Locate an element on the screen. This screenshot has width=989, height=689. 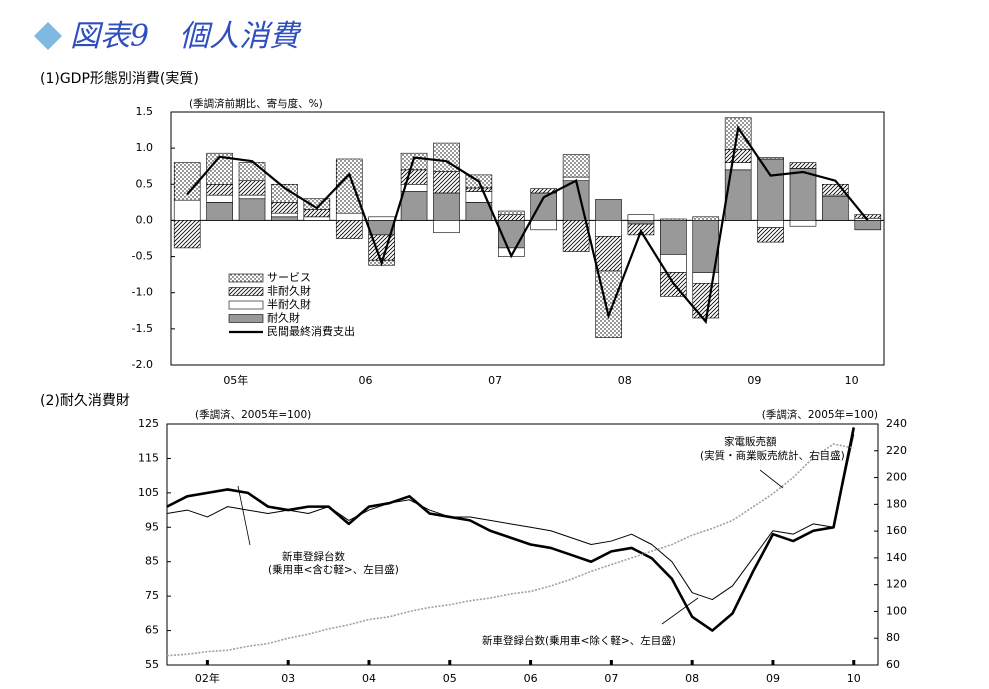
series-note: (乗用車<除く軽>、左目盛) is located at coordinates (610, 640).